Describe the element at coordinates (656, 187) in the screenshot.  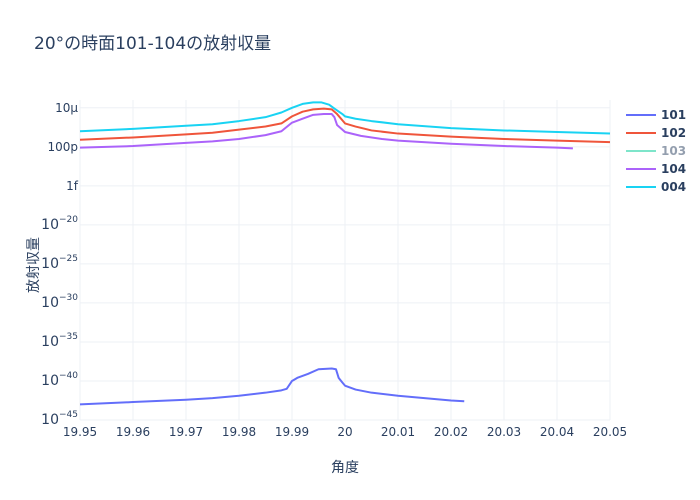
I see `legend-item-004: 004` at that location.